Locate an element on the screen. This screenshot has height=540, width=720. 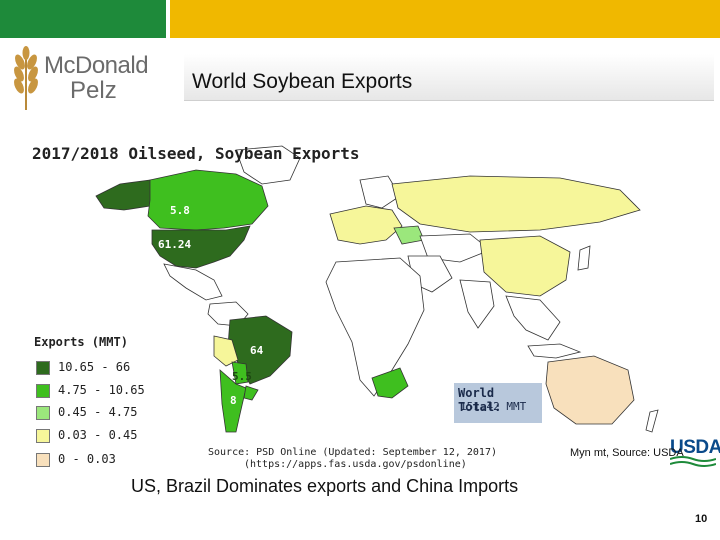
legend-label: 0.03 - 0.45 is located at coordinates (98, 435).